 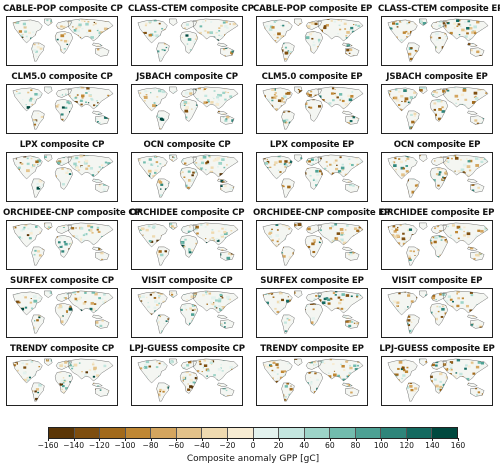 What do you see at coordinates (288, 52) in the screenshot?
I see `coastline` at bounding box center [288, 52].